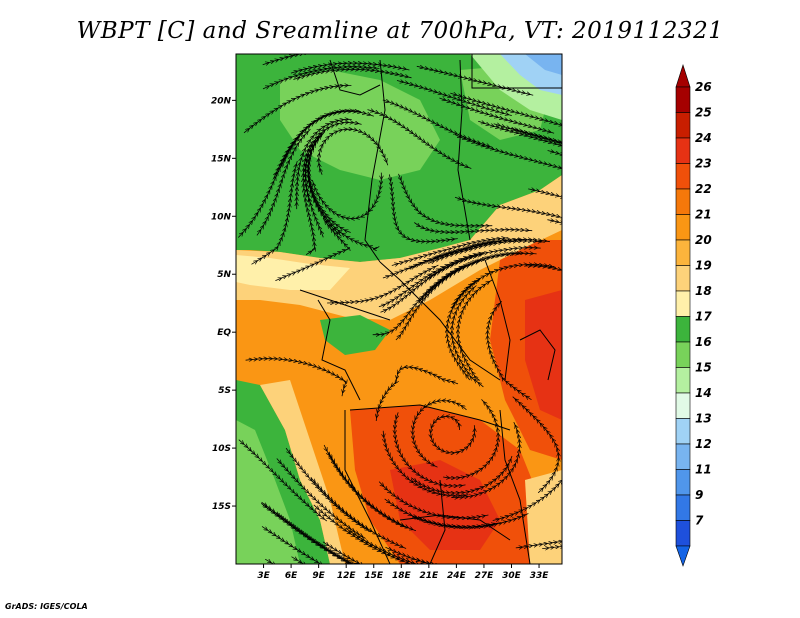 The image size is (800, 618). I want to click on lat-tick-label: 10S, so click(221, 449).